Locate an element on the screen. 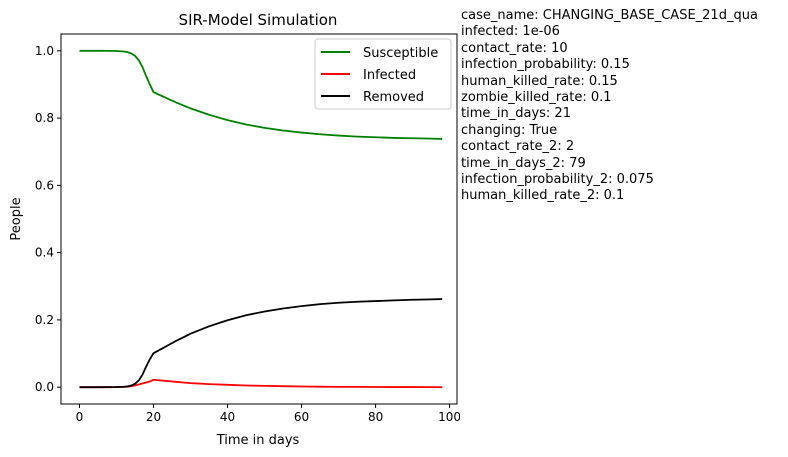 The width and height of the screenshot is (788, 457). chart-title: SIR-Model Simulation is located at coordinates (258, 20).